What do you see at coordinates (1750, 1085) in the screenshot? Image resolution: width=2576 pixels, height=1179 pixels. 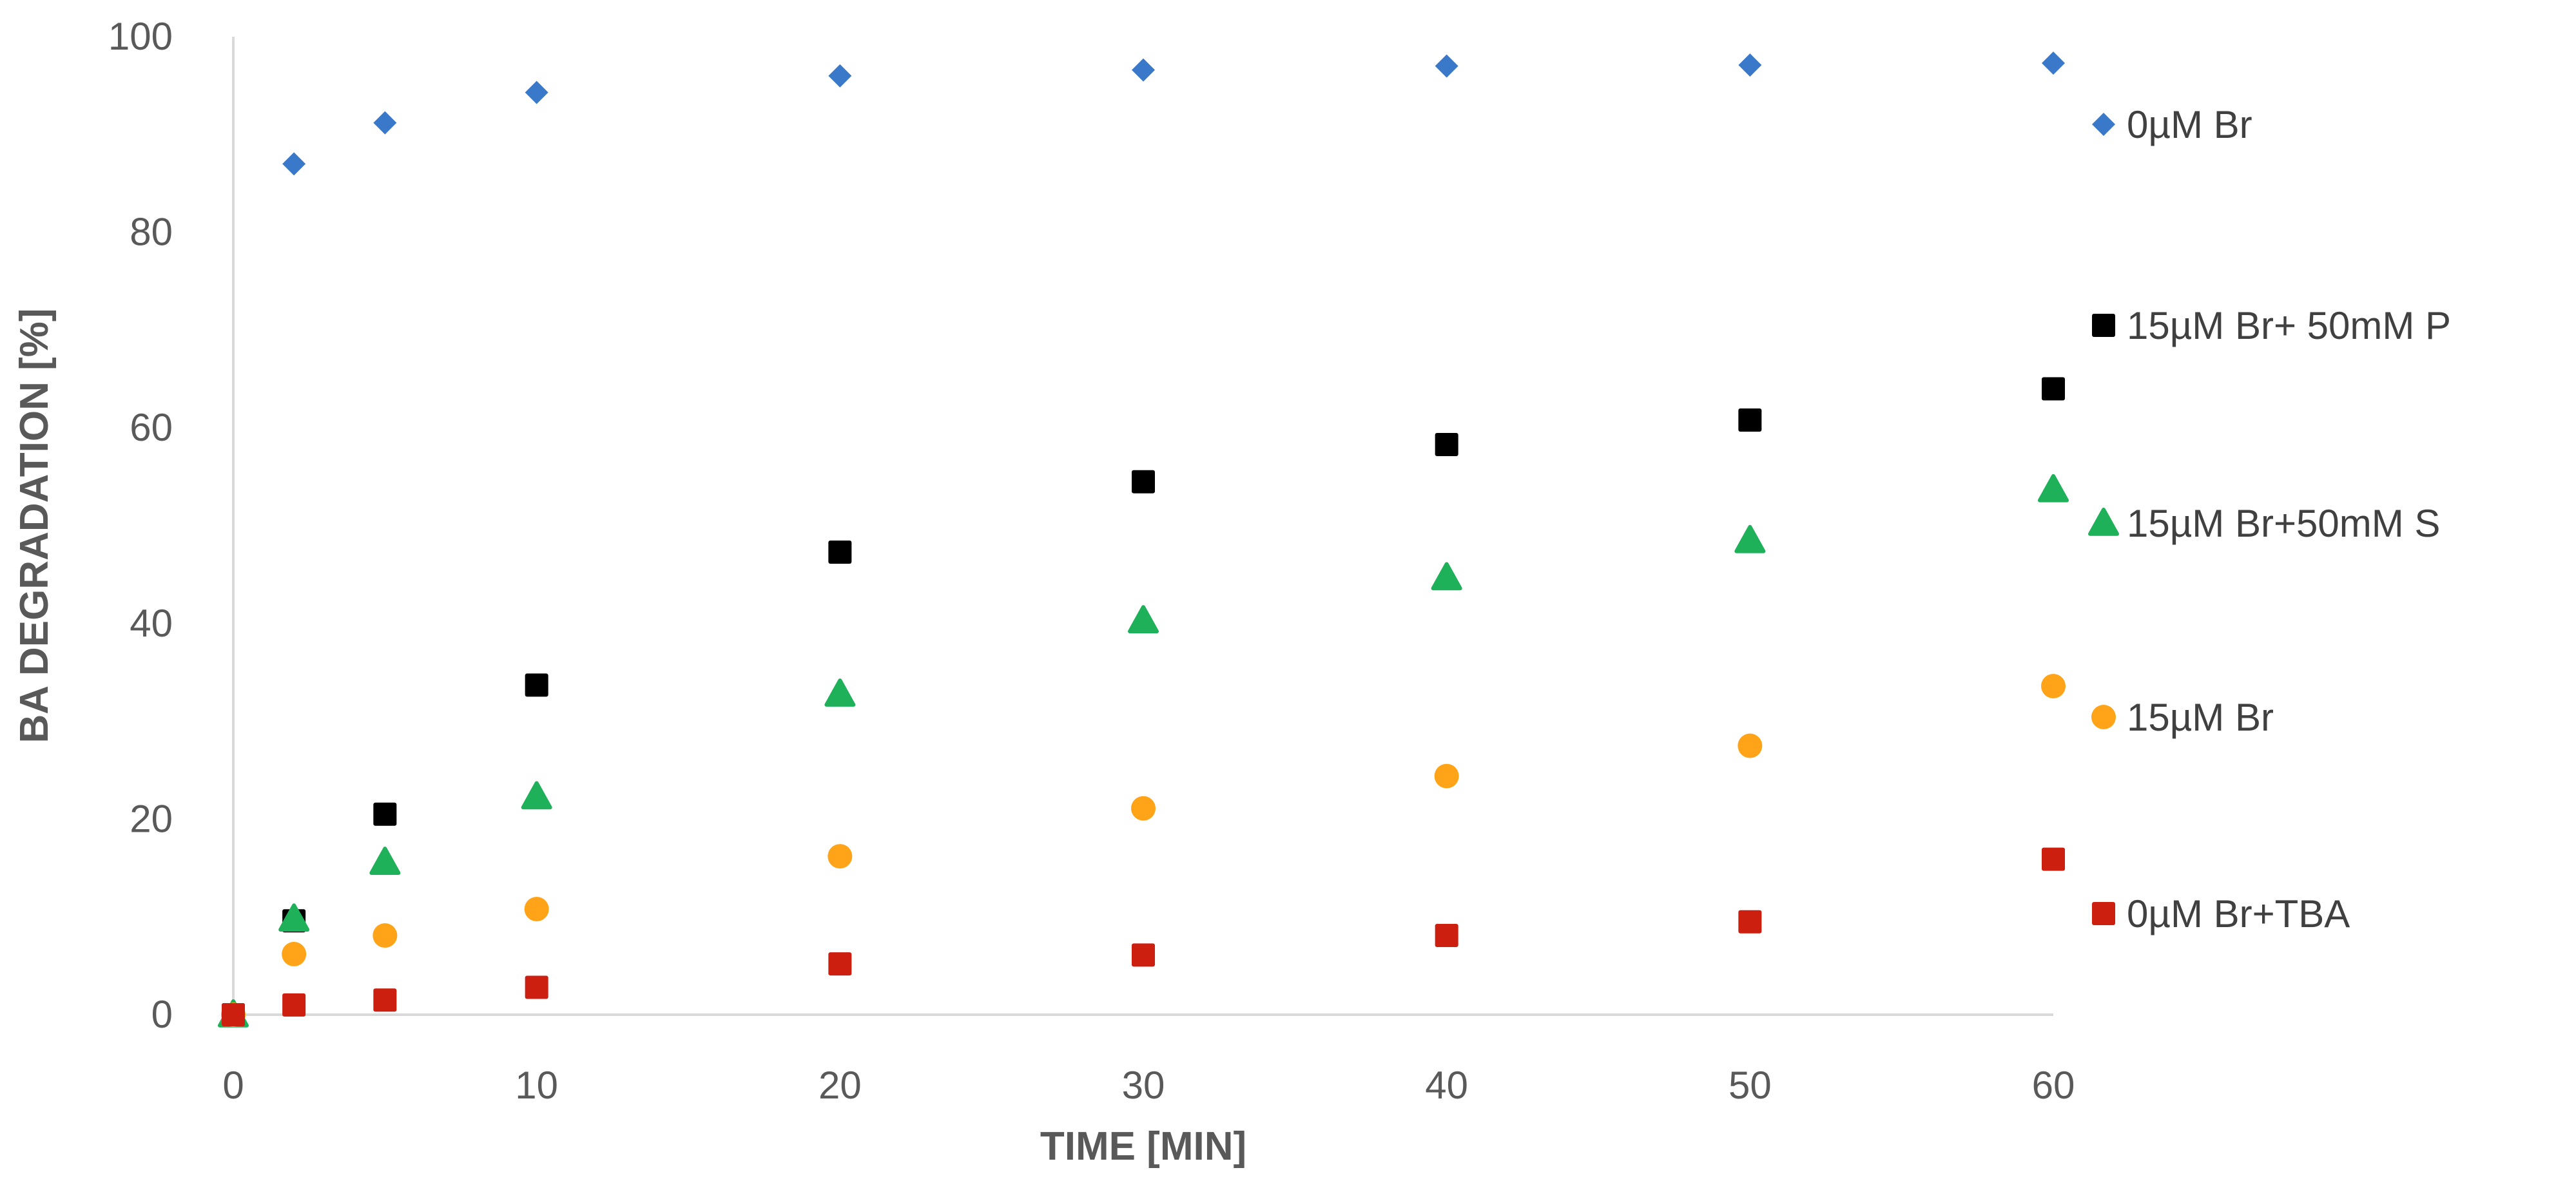 I see `x-tick-label: 50` at bounding box center [1750, 1085].